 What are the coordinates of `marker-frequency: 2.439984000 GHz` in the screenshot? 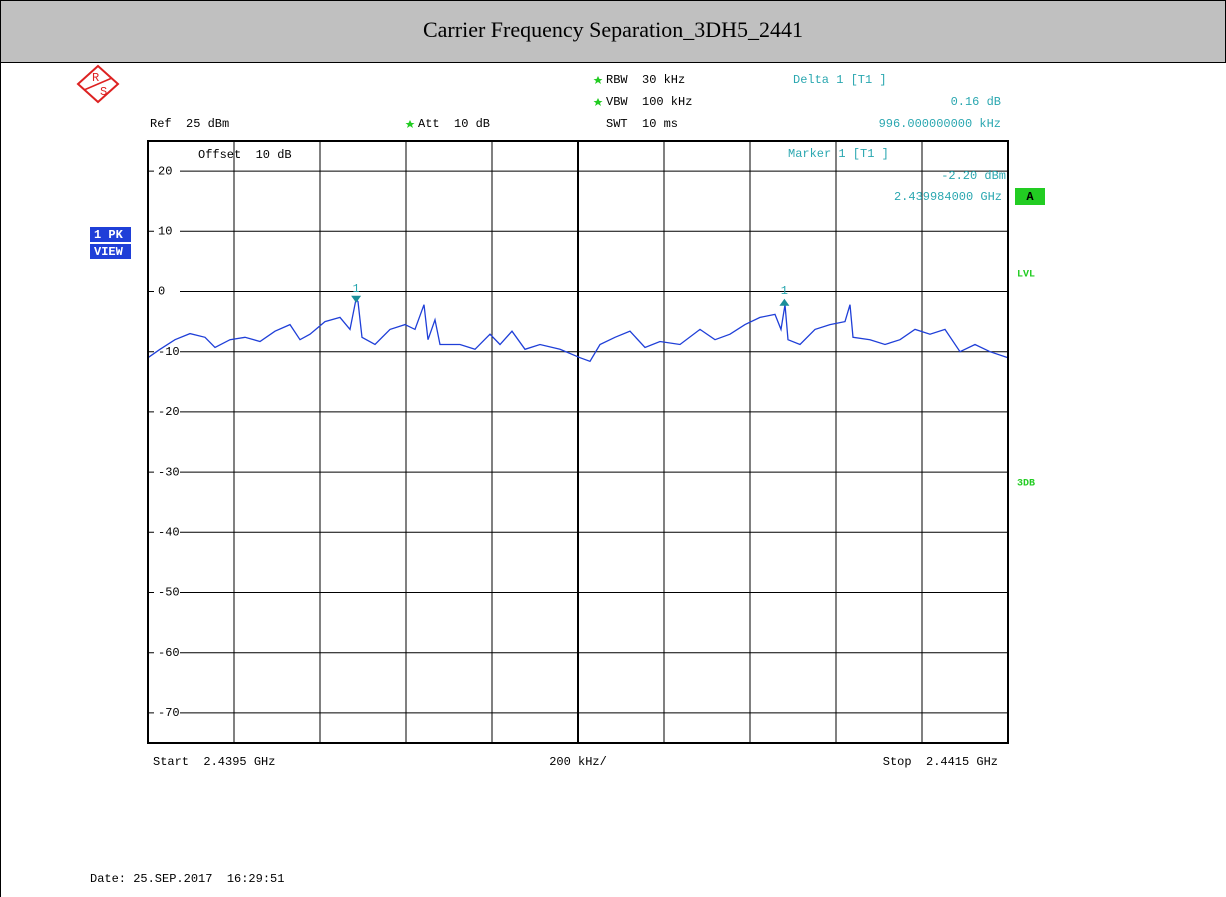 It's located at (948, 197).